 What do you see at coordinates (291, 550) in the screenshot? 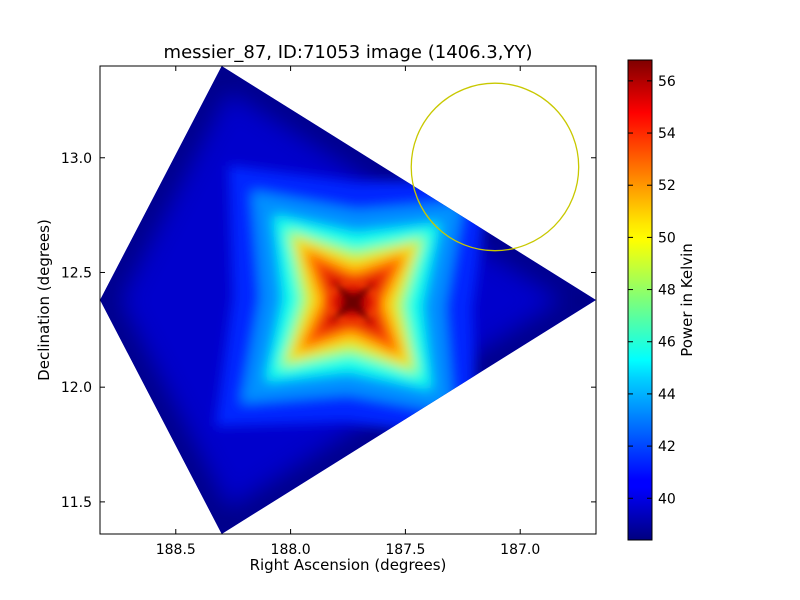
I see `x-tick-label: 188.0` at bounding box center [291, 550].